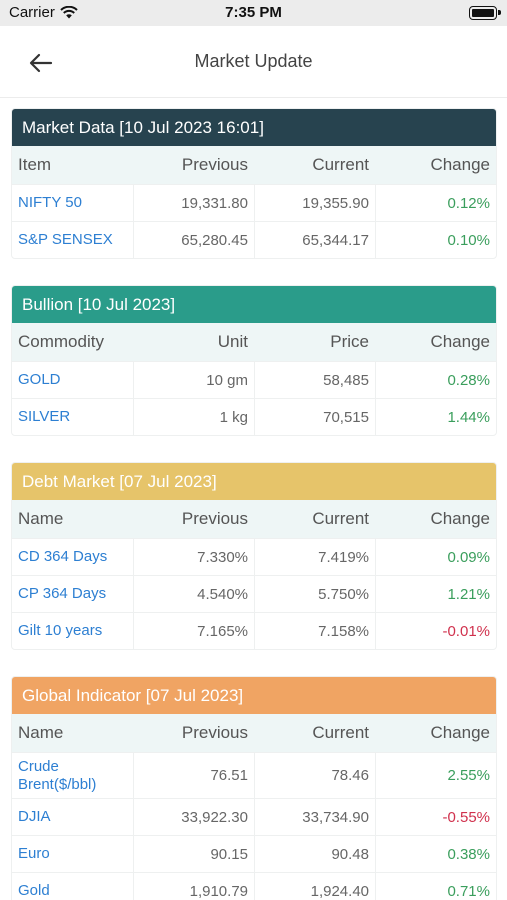 Image resolution: width=507 pixels, height=900 pixels. What do you see at coordinates (435, 775) in the screenshot?
I see `change-value: 2.55%` at bounding box center [435, 775].